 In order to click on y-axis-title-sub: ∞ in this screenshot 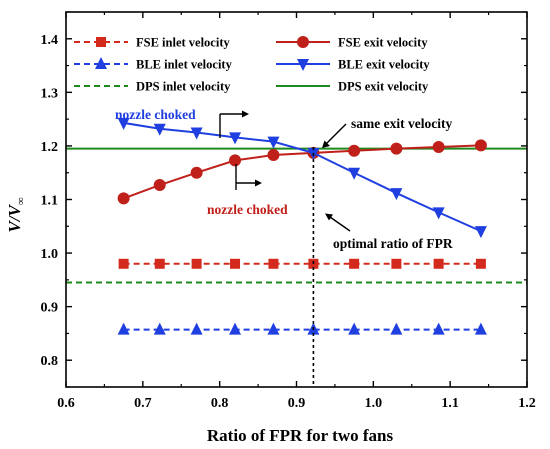, I will do `click(21, 201)`.